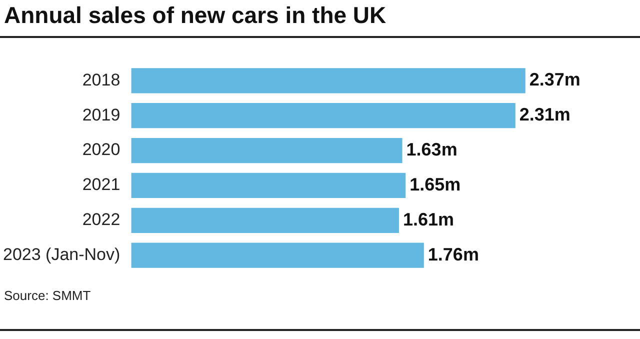 The height and width of the screenshot is (339, 640). I want to click on data-label: 1.76m, so click(453, 254).